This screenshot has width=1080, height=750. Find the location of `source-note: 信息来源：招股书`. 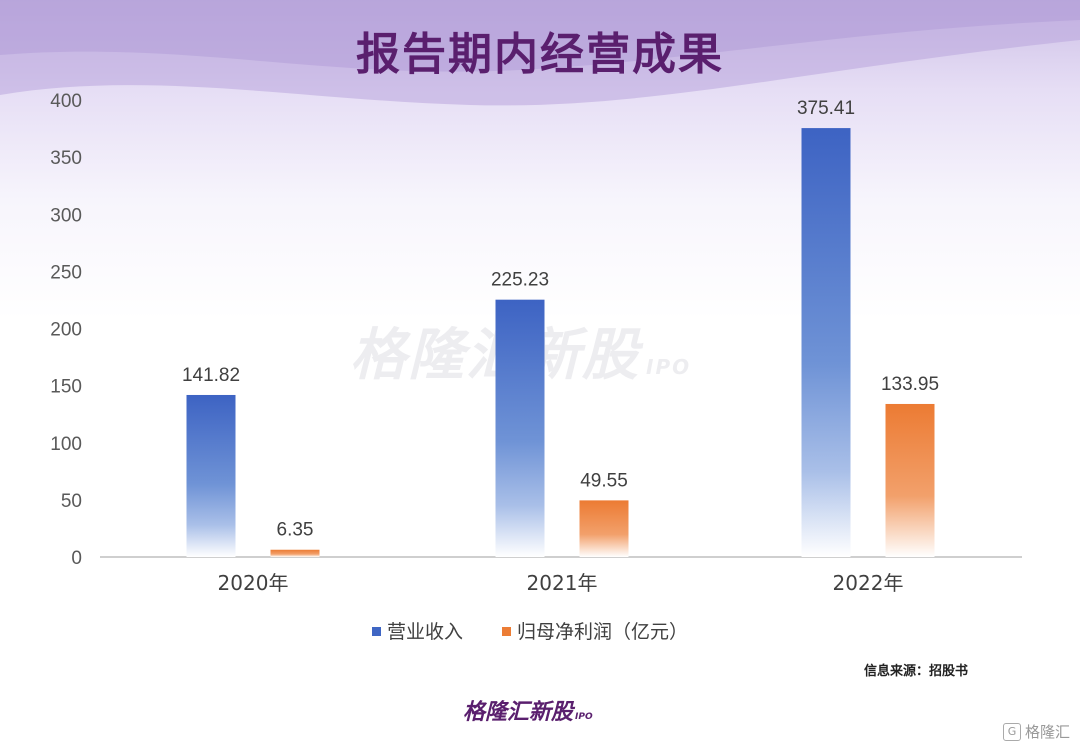

source-note: 信息来源：招股书 is located at coordinates (915, 671).